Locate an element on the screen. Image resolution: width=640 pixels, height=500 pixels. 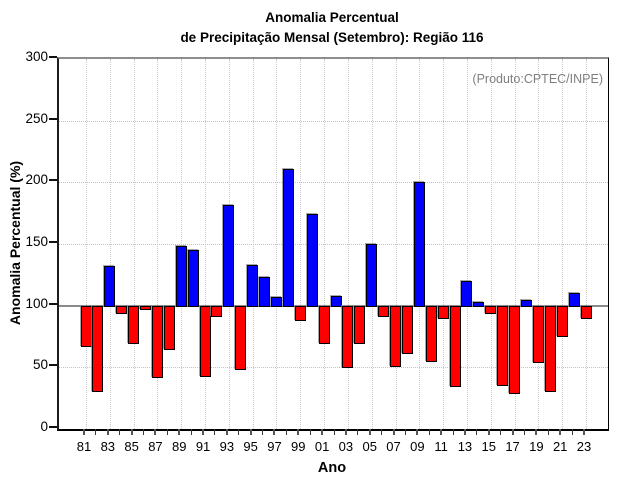
x-tick-1987 is located at coordinates (155, 432).